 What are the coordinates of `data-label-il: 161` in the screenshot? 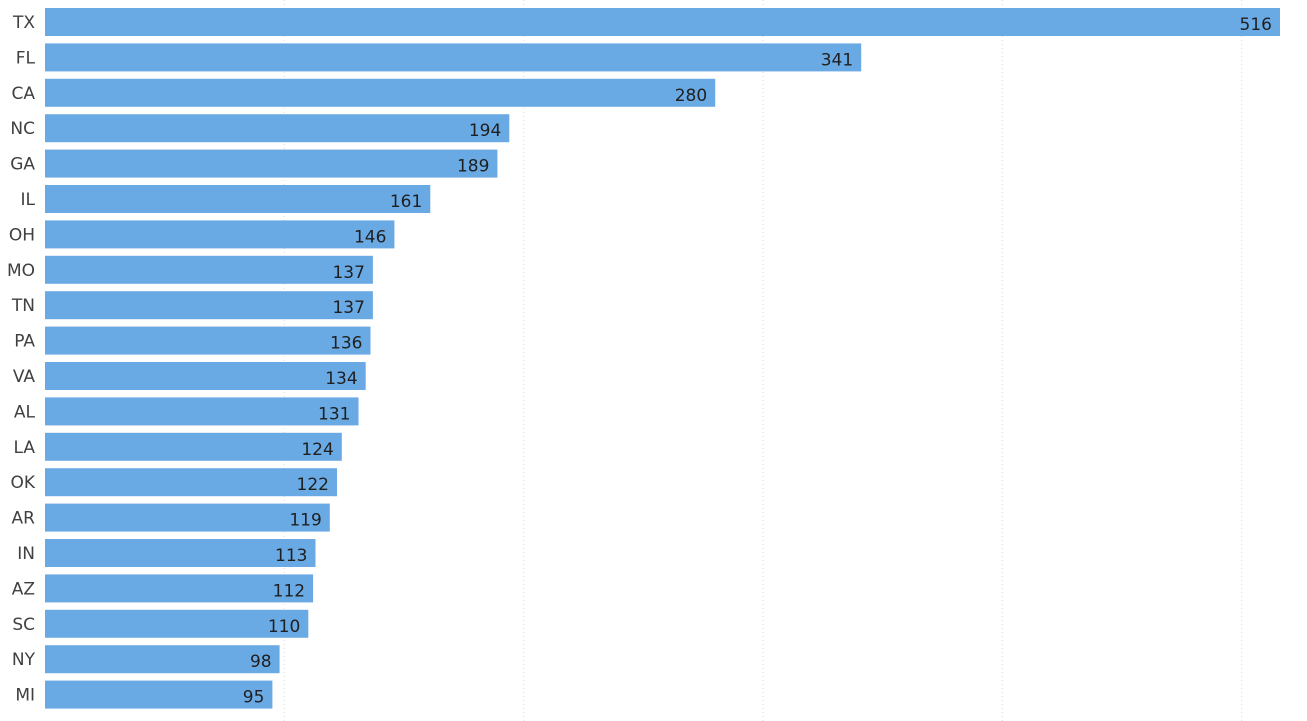 It's located at (406, 202).